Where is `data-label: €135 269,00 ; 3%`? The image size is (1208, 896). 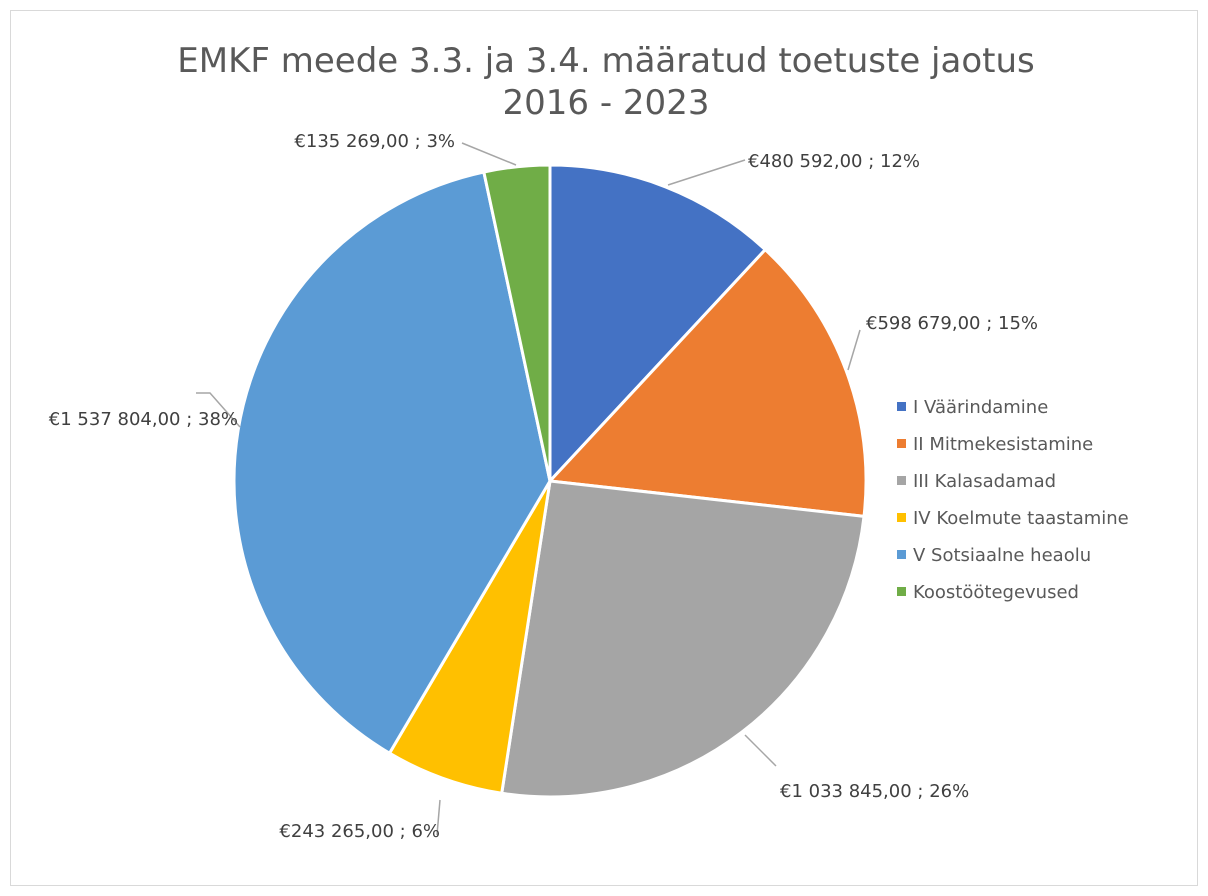 data-label: €135 269,00 ; 3% is located at coordinates (374, 141).